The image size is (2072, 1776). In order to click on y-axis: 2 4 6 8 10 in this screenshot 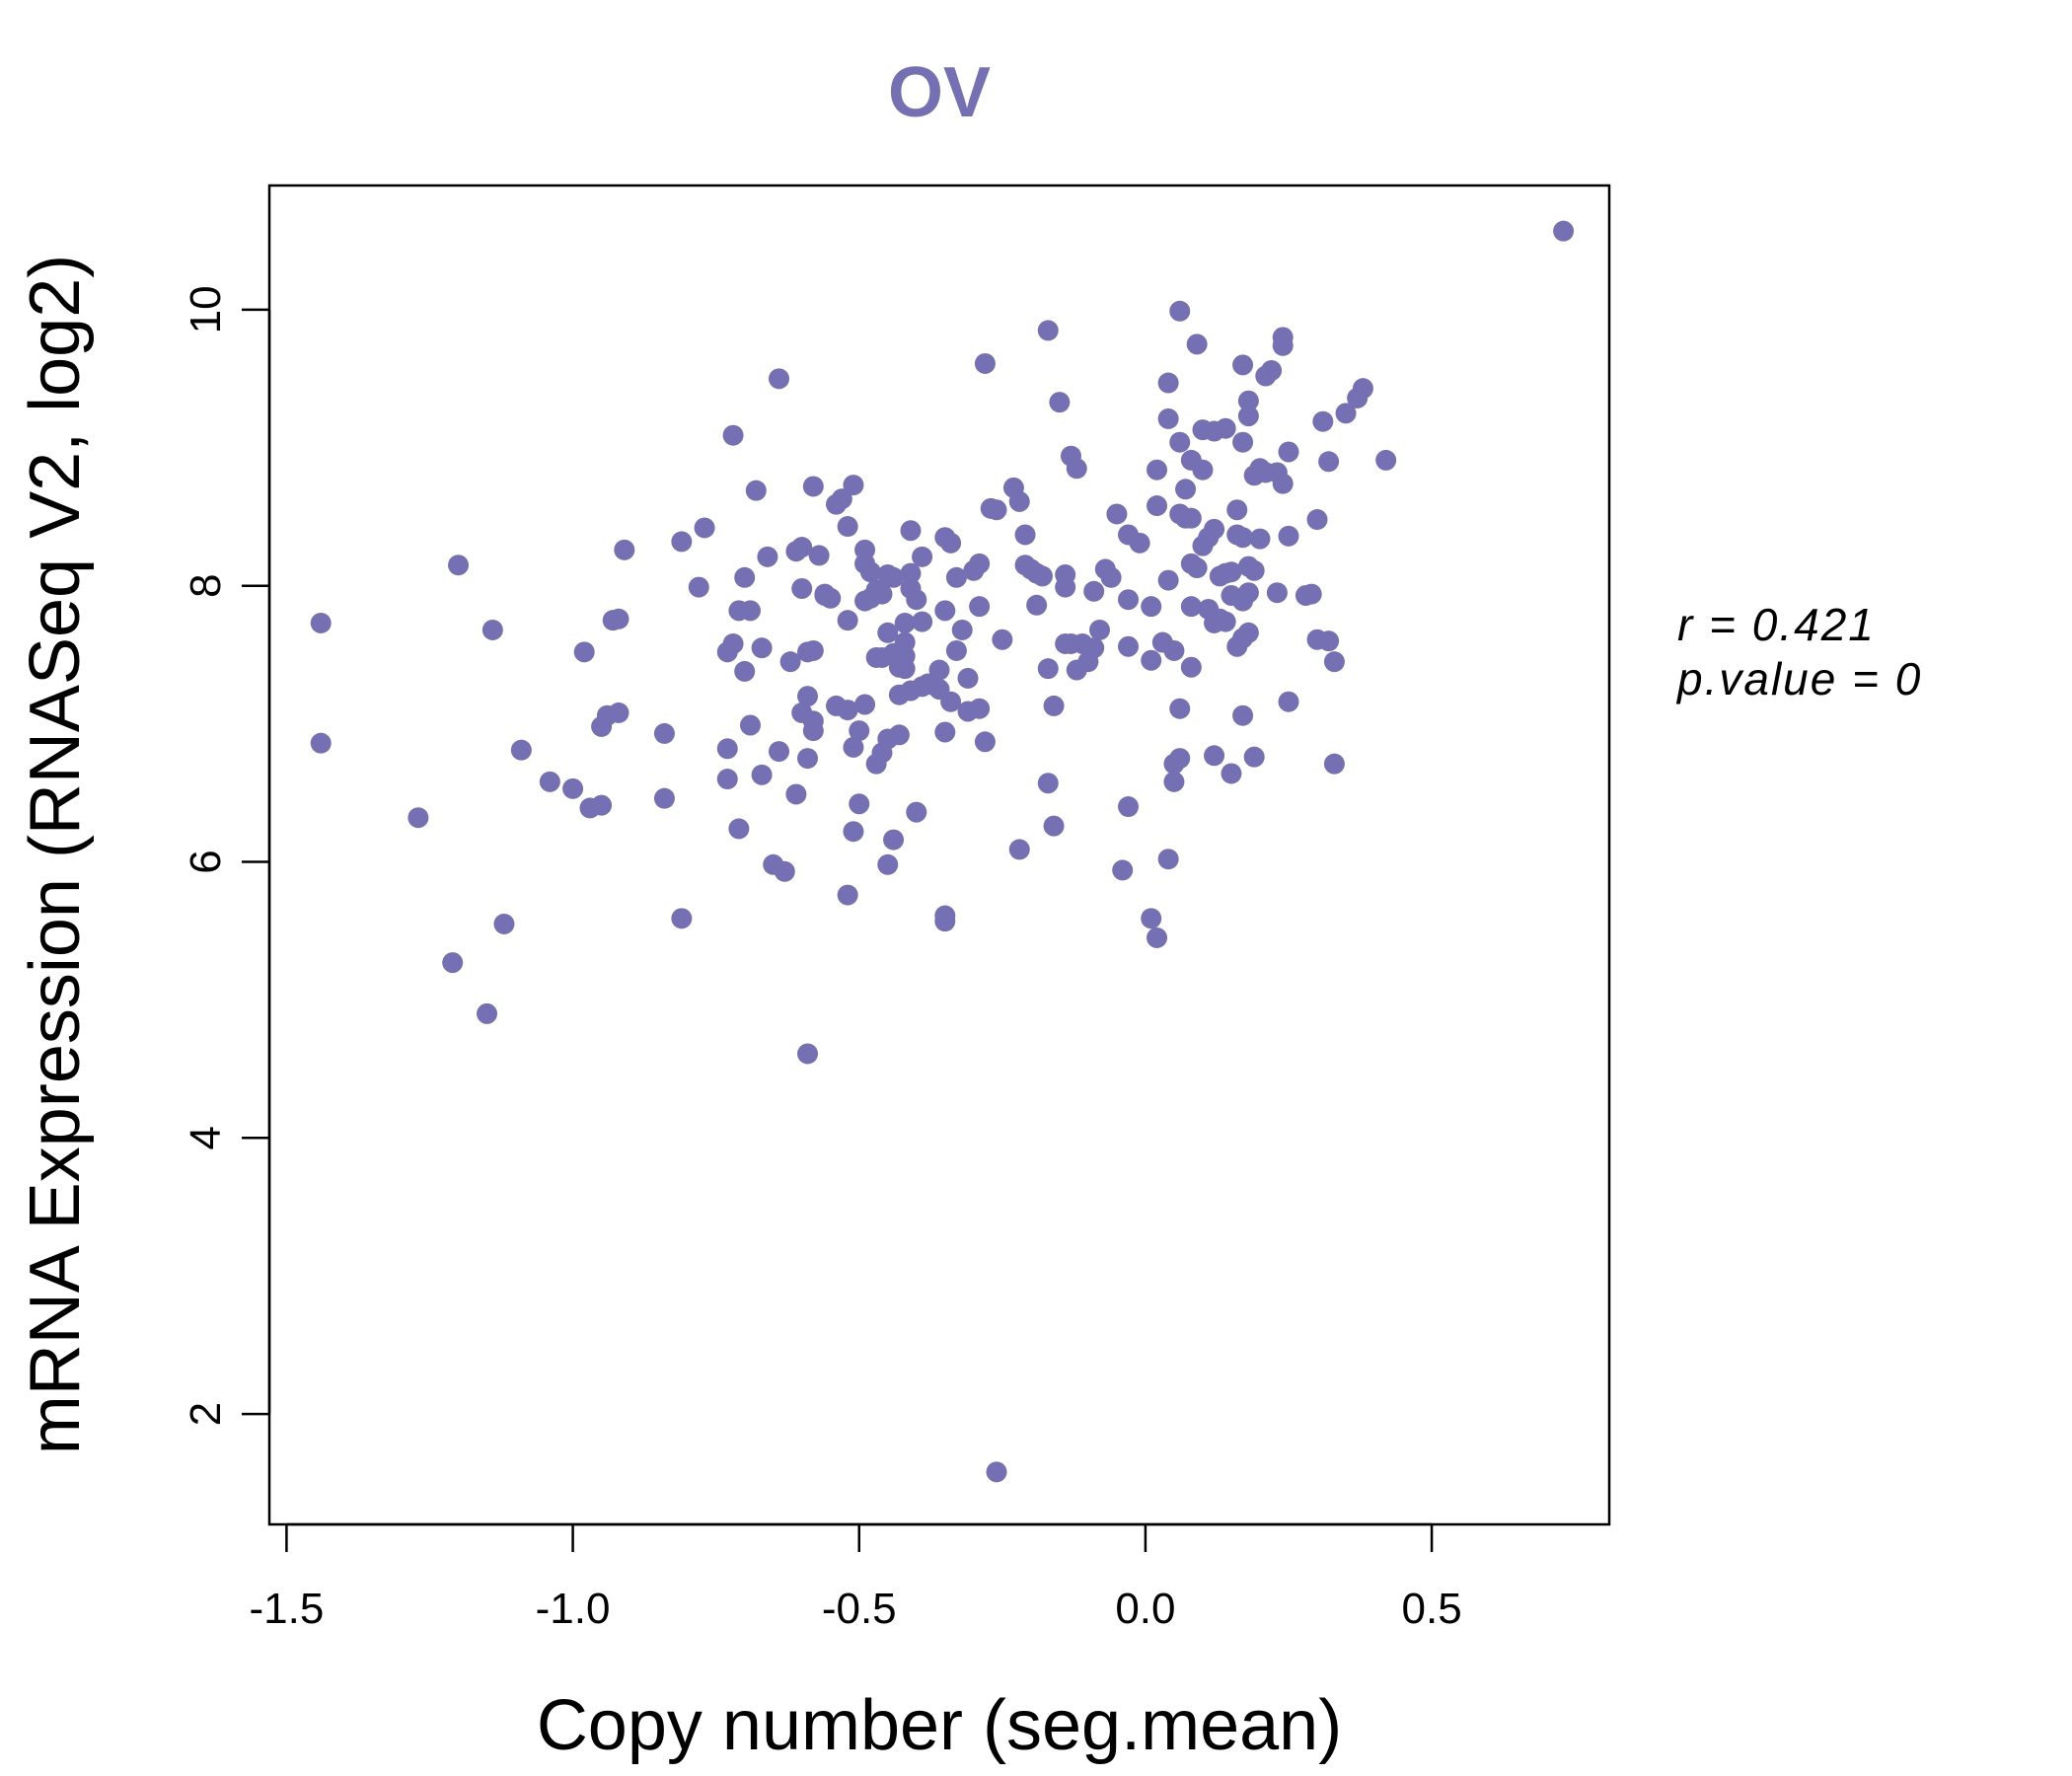, I will do `click(227, 855)`.